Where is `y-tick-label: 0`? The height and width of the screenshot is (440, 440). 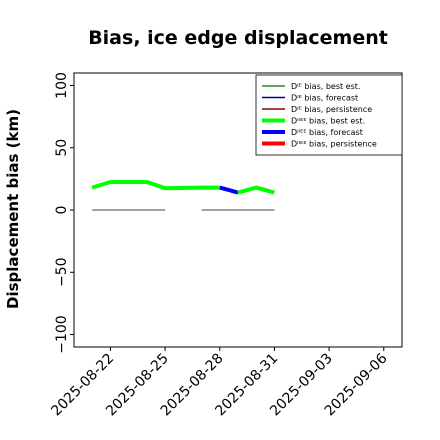
y-tick-label: 0 is located at coordinates (62, 210).